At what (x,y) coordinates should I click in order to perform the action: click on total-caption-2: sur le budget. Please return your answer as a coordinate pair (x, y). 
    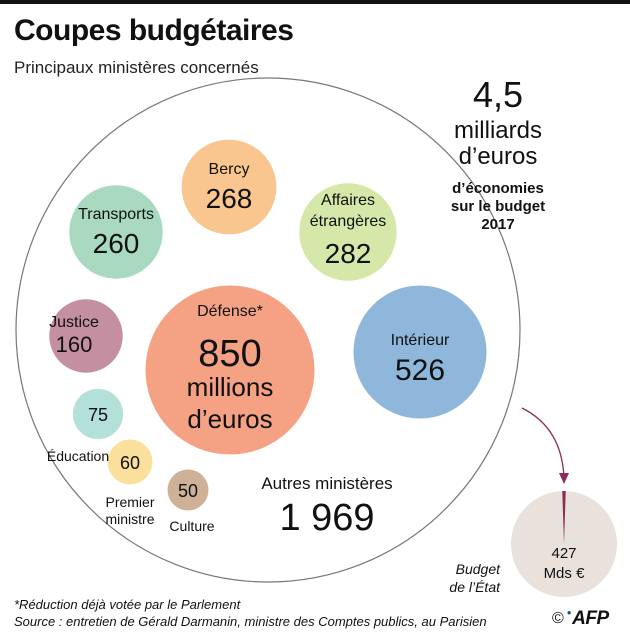
    Looking at the image, I should click on (498, 206).